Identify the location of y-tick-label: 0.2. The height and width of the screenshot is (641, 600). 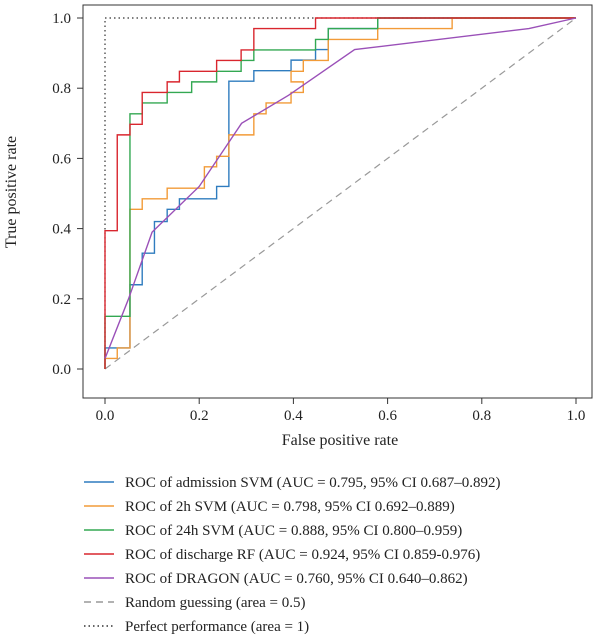
(61, 300).